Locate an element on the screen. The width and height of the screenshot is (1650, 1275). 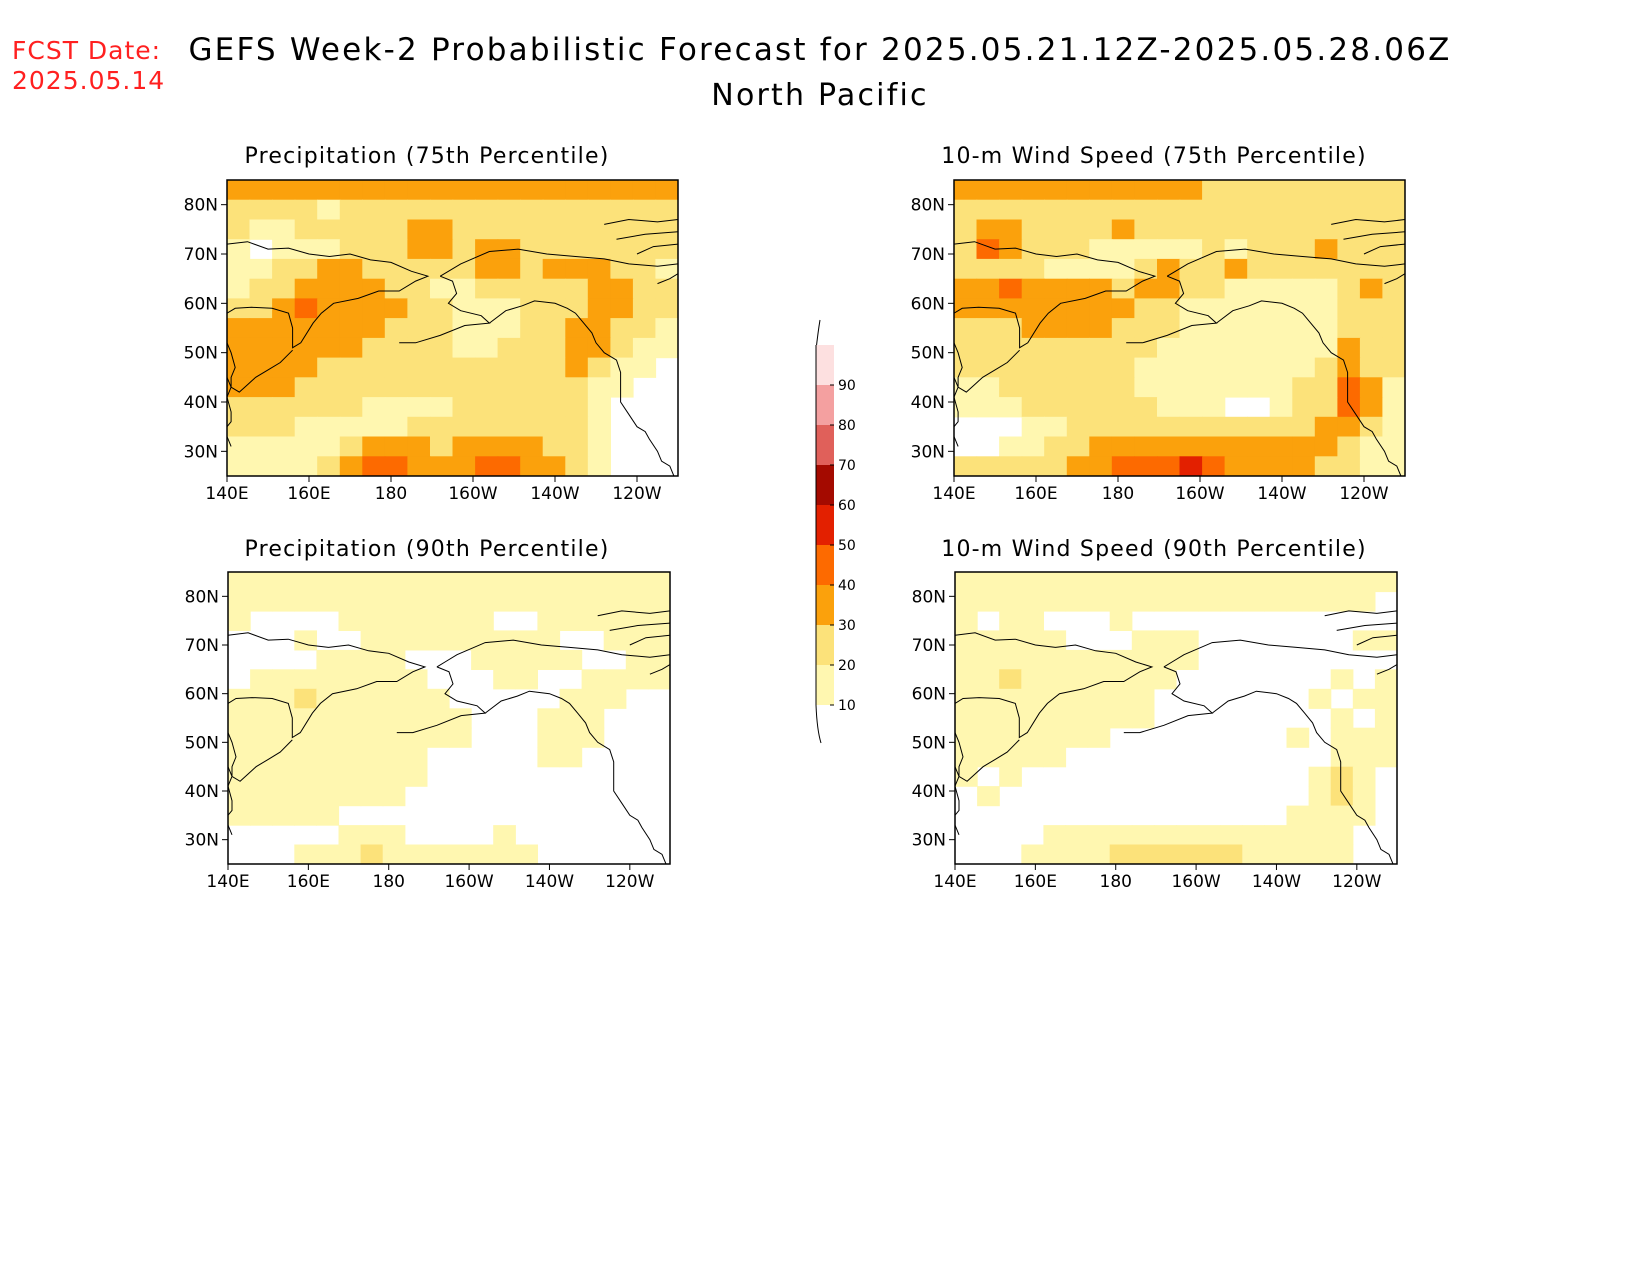
coastline is located at coordinates (1176, 737).